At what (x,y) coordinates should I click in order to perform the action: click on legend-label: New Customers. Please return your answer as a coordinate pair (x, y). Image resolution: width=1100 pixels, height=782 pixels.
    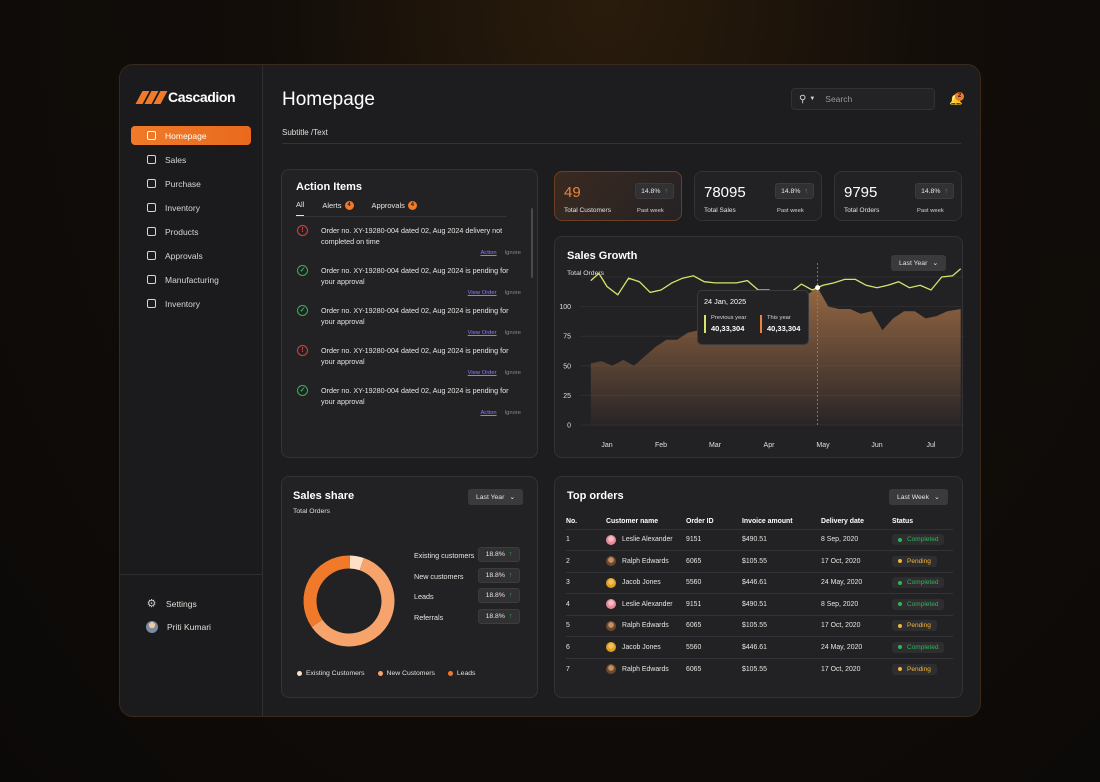
    Looking at the image, I should click on (410, 673).